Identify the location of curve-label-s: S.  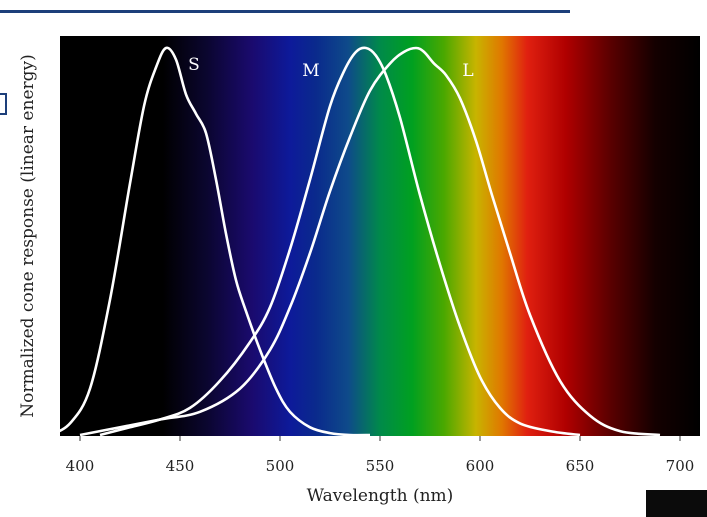
(194, 65).